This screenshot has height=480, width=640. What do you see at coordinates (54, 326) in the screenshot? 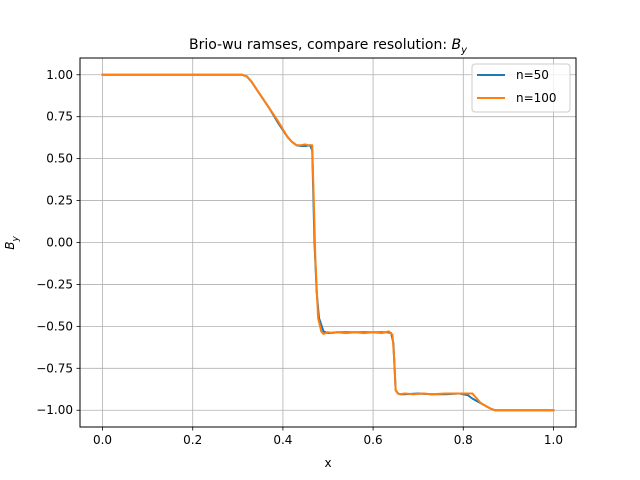
I see `y-tick-label: −0.50` at bounding box center [54, 326].